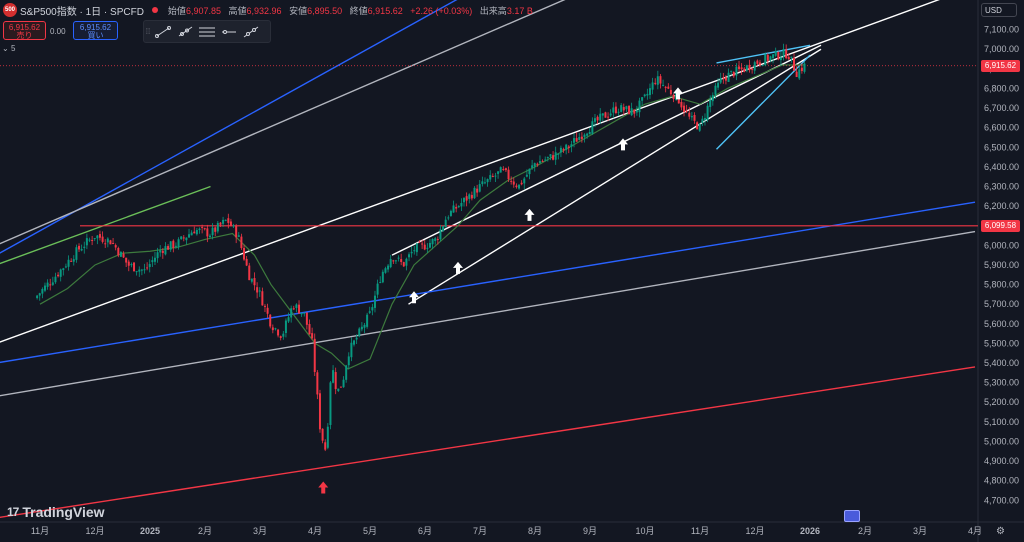 This screenshot has height=542, width=1024. What do you see at coordinates (999, 10) in the screenshot?
I see `currency-selector: USD` at bounding box center [999, 10].